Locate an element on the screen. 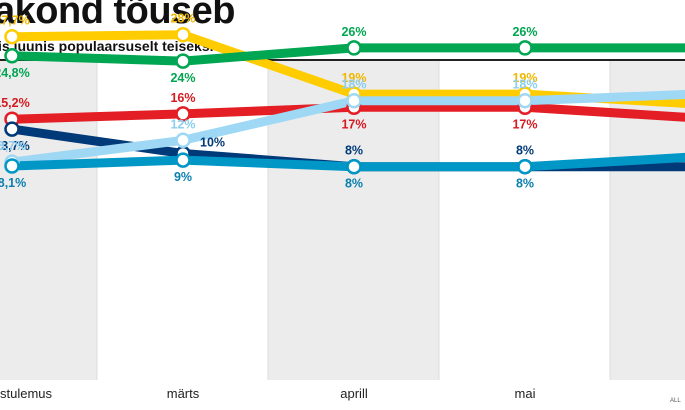  x-axis-labels: stulemusmärtsaprillmaij is located at coordinates (268, 393).